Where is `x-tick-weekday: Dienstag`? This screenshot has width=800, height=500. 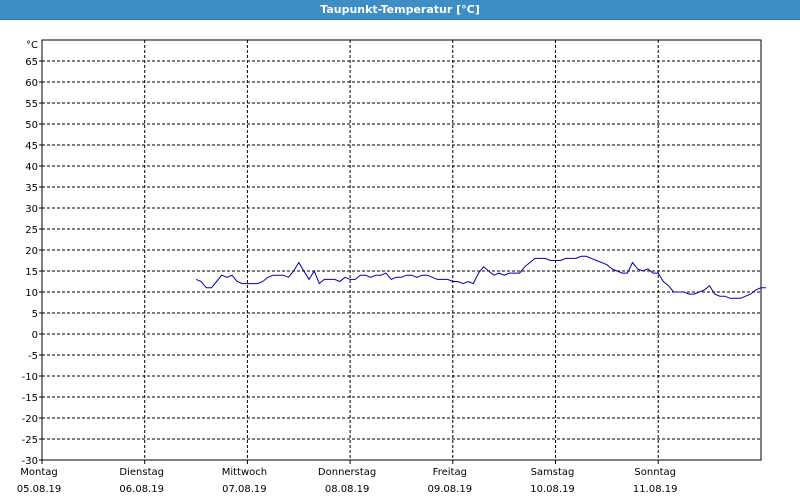 x-tick-weekday: Dienstag is located at coordinates (141, 472).